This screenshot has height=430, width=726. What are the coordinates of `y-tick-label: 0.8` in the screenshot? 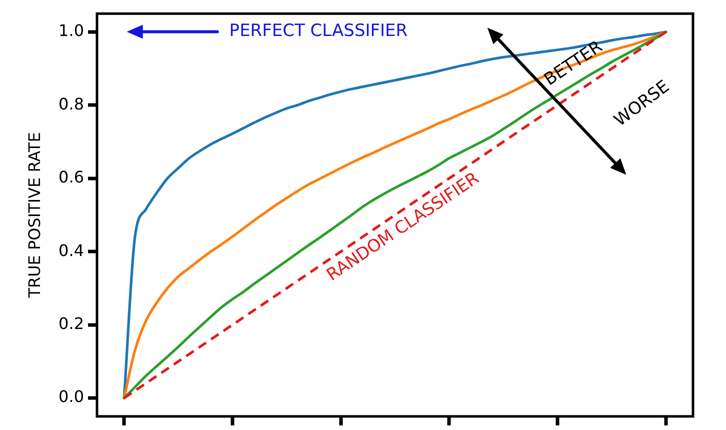 It's located at (71, 104).